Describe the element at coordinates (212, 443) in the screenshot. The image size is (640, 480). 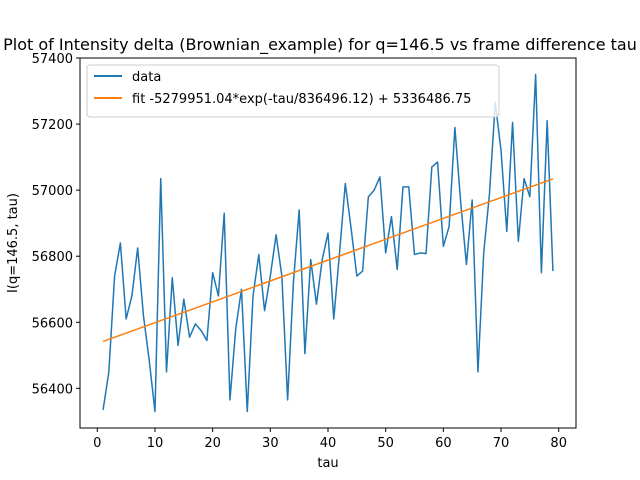
I see `x-tick-label: 20` at that location.